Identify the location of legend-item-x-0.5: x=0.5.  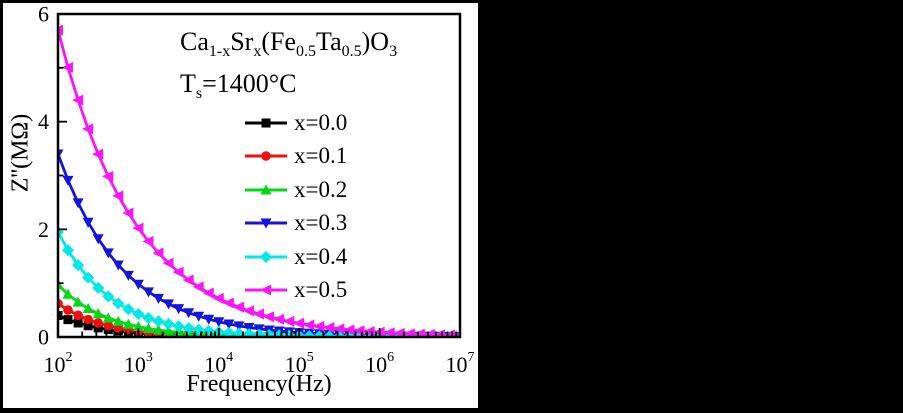
(296, 291).